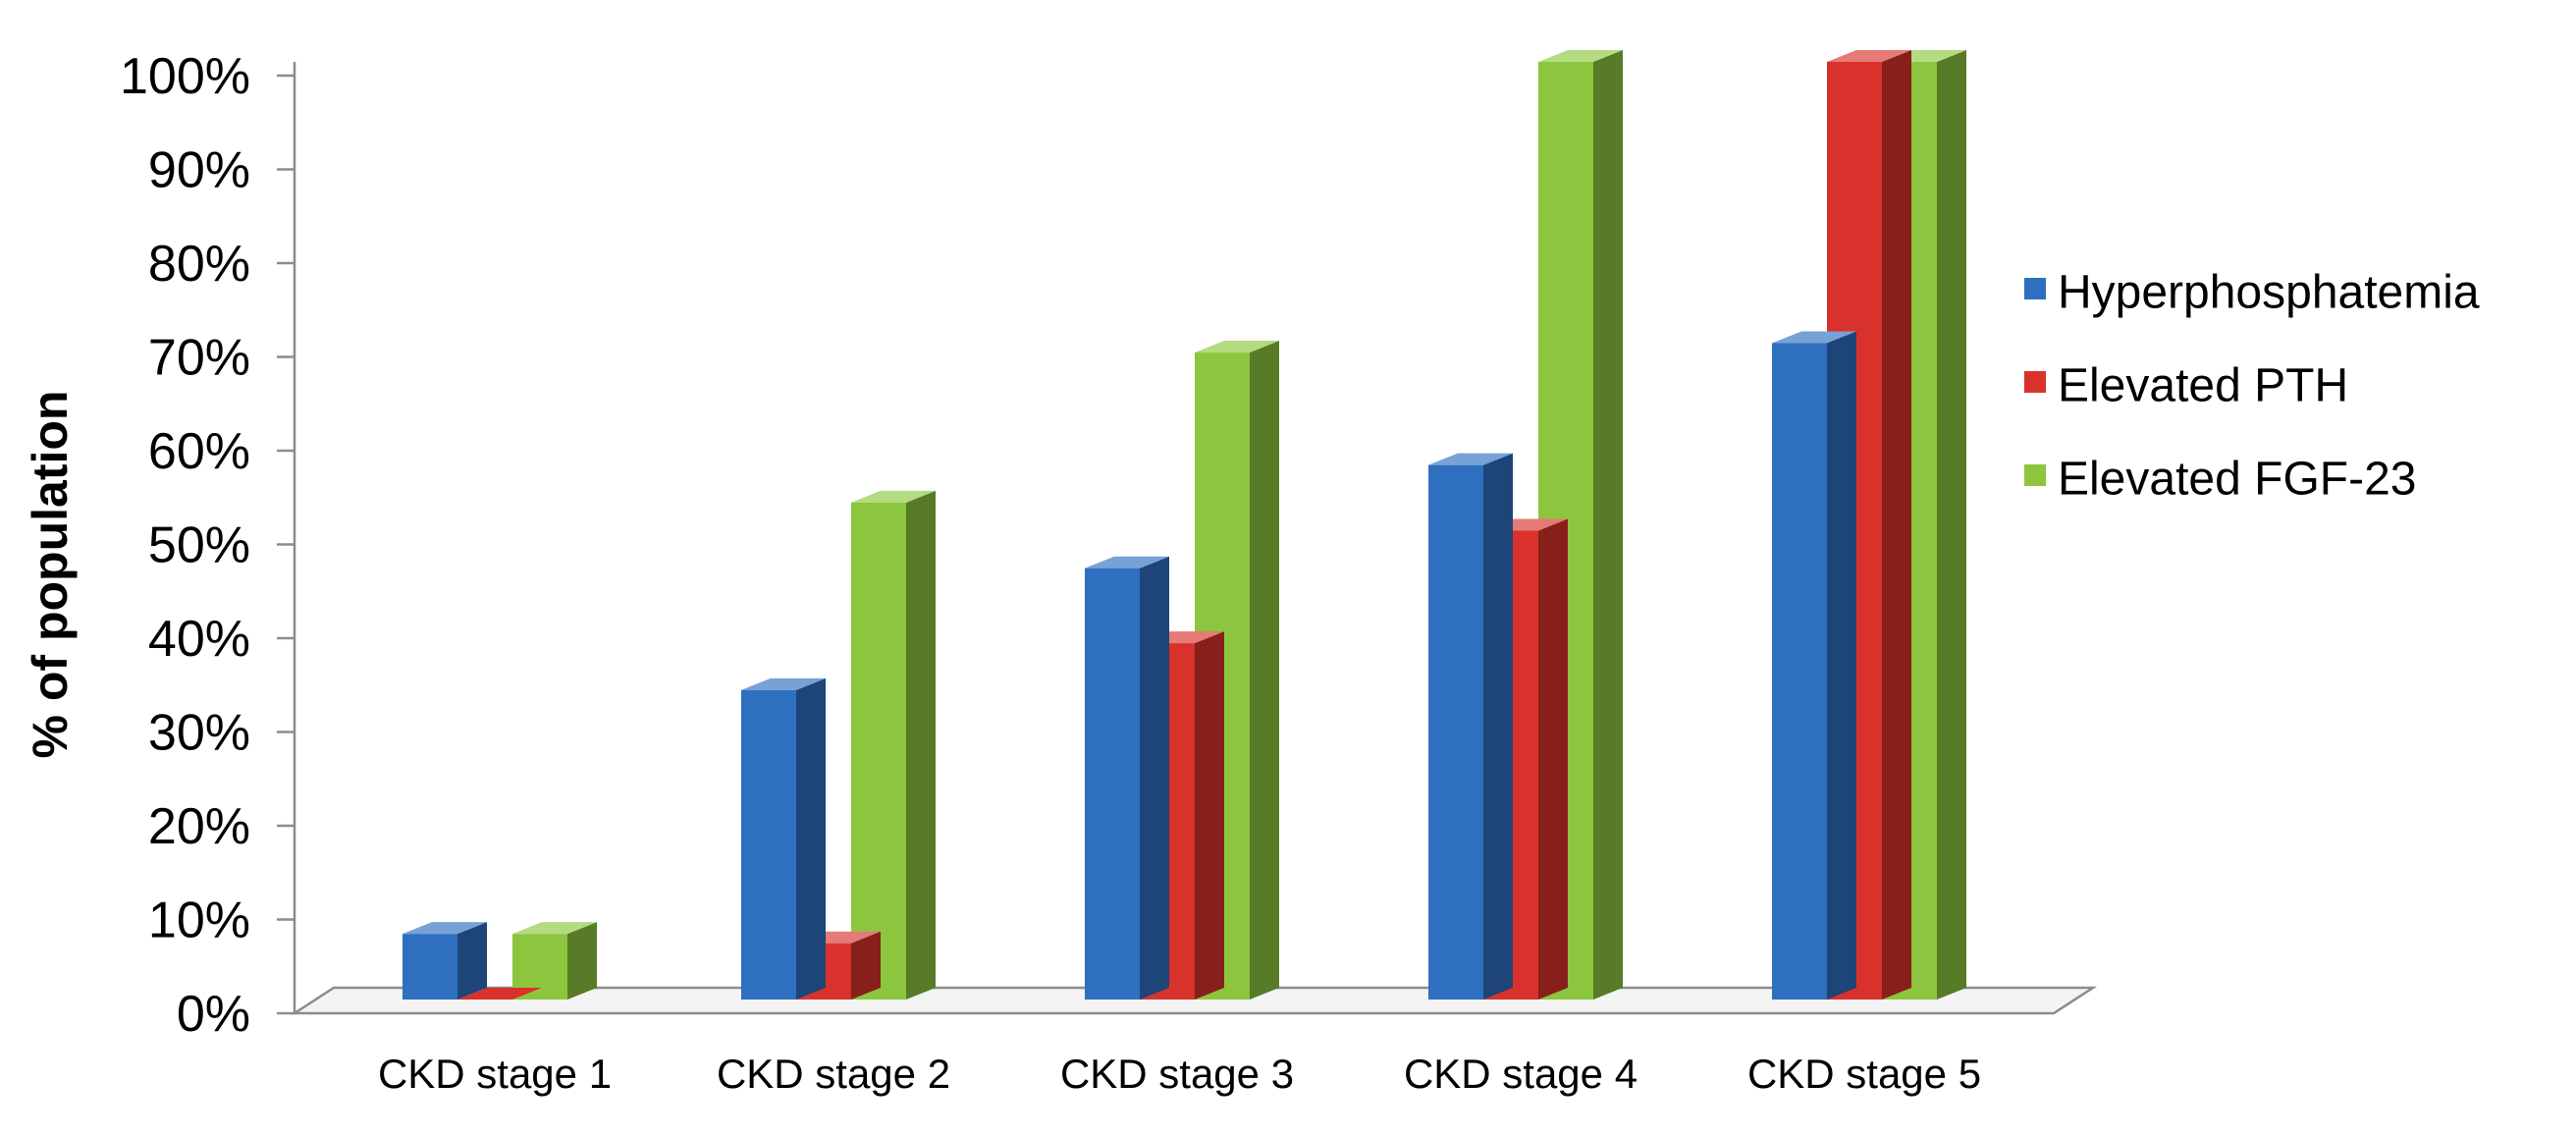  I want to click on legend-item: Hyperphosphatemia, so click(2252, 293).